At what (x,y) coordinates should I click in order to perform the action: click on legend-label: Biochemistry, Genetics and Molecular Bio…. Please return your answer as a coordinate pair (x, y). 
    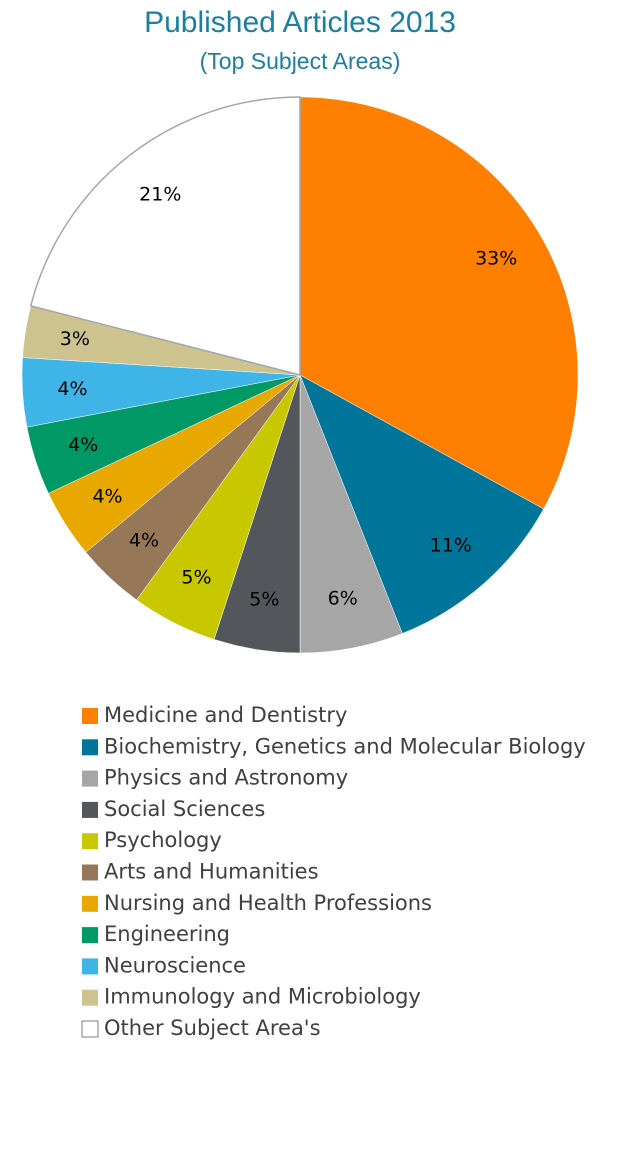
    Looking at the image, I should click on (345, 746).